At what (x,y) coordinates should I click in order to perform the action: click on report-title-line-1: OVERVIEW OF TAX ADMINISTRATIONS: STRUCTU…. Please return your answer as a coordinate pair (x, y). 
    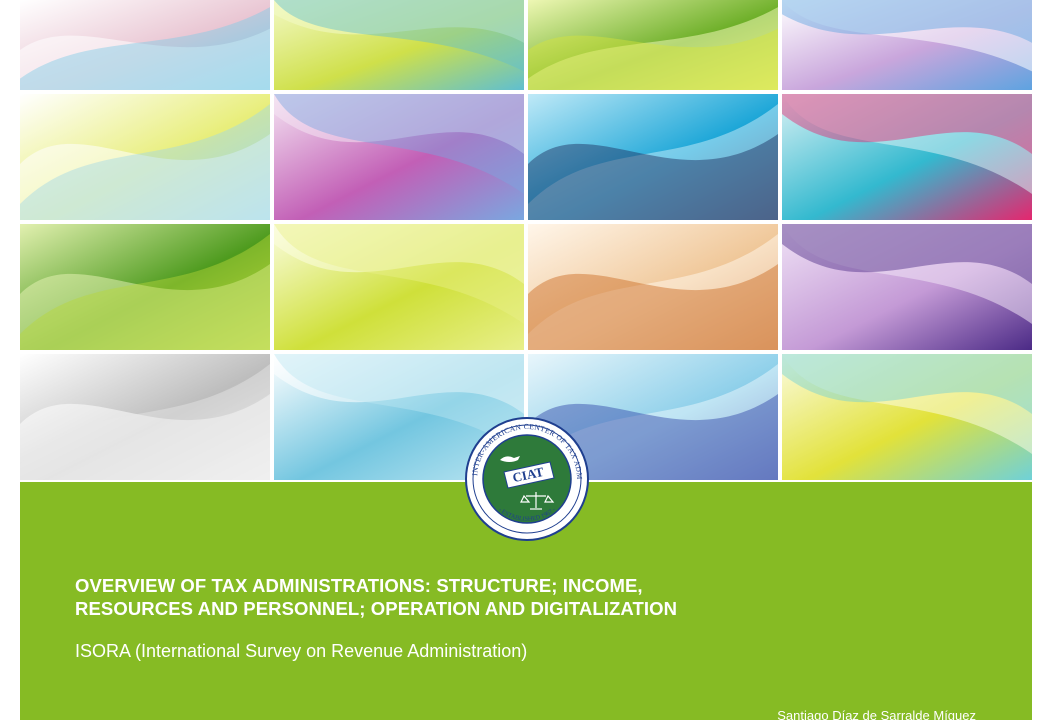
    Looking at the image, I should click on (359, 585).